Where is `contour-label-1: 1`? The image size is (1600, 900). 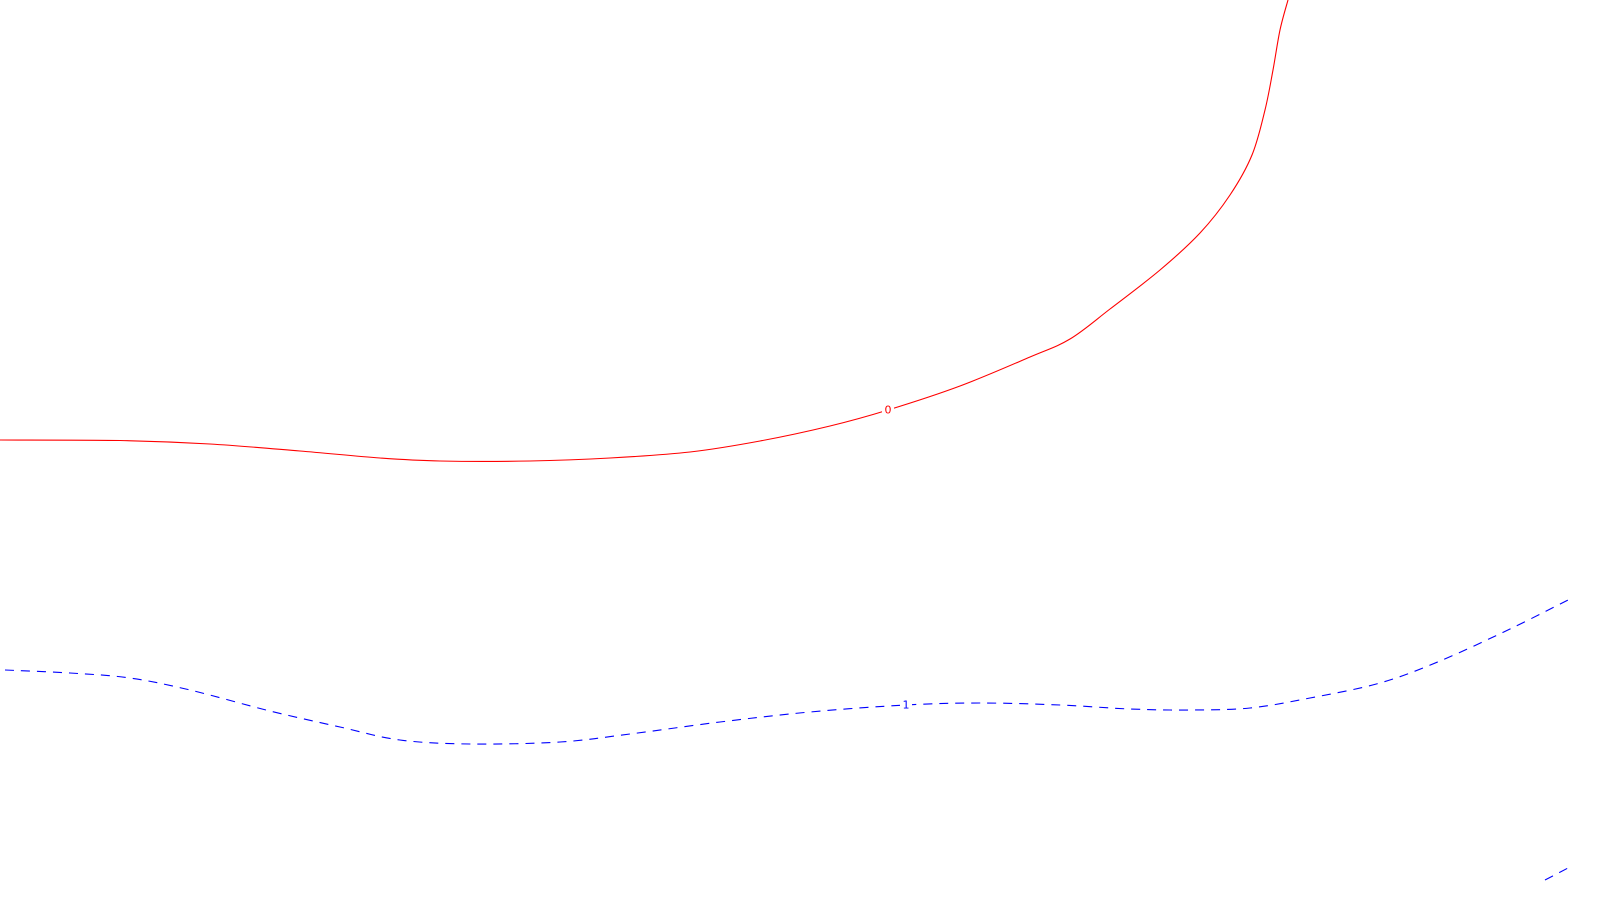 contour-label-1: 1 is located at coordinates (906, 705).